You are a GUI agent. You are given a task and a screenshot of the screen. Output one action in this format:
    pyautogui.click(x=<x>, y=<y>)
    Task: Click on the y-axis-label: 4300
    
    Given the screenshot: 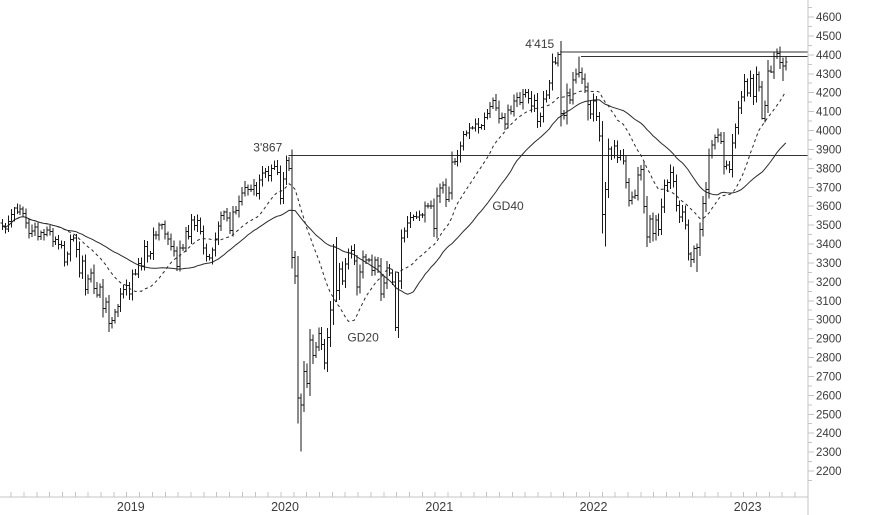 What is the action you would take?
    pyautogui.click(x=829, y=75)
    